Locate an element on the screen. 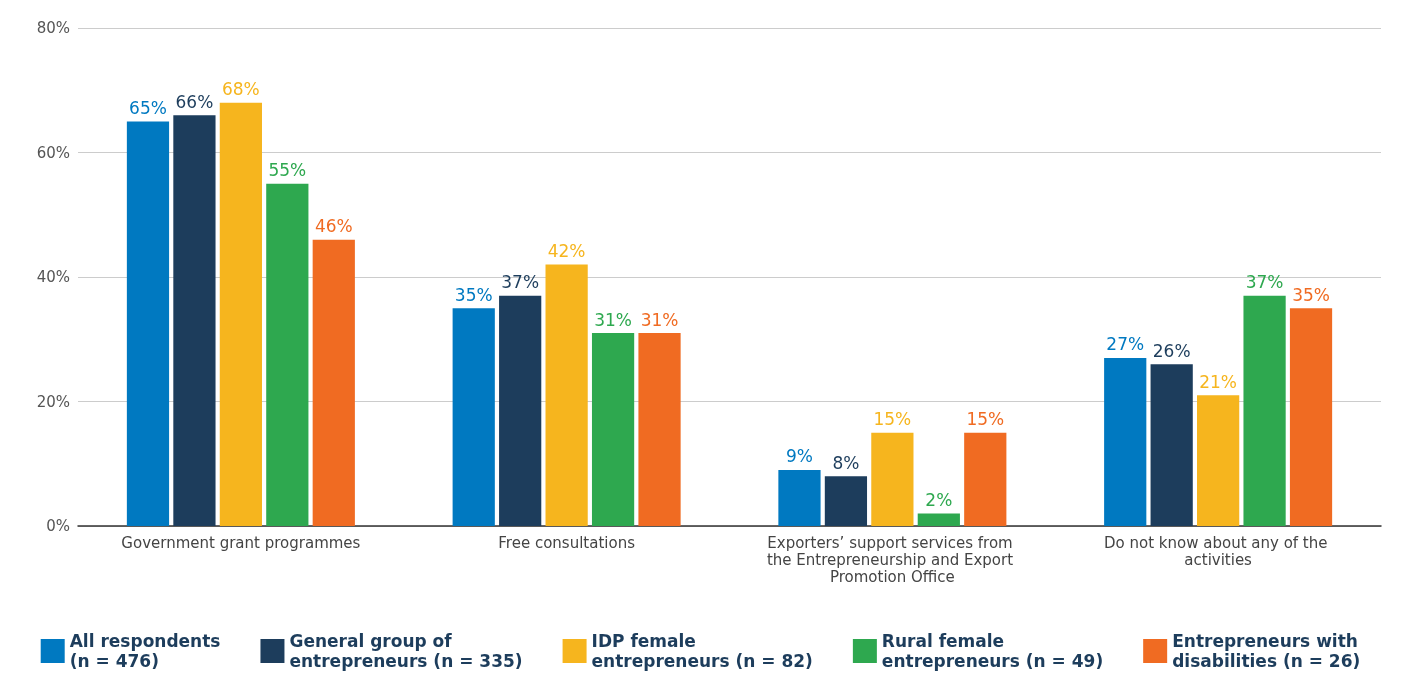  data-label: 65% is located at coordinates (148, 107).